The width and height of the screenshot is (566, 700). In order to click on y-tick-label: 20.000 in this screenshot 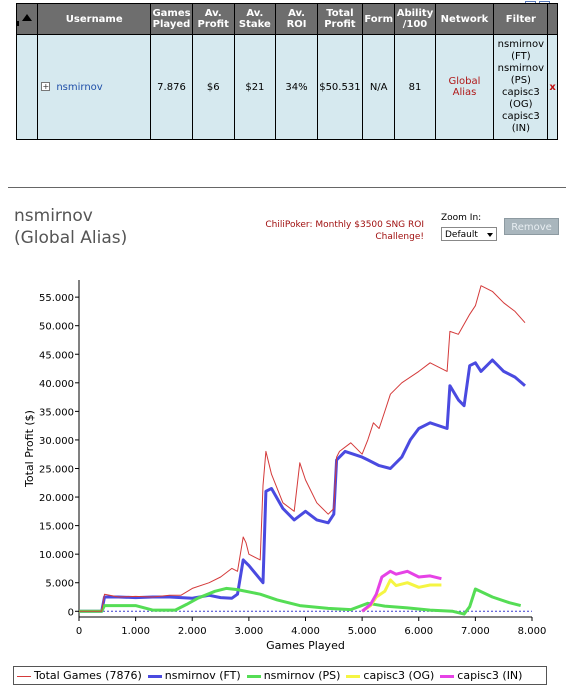, I will do `click(56, 498)`.